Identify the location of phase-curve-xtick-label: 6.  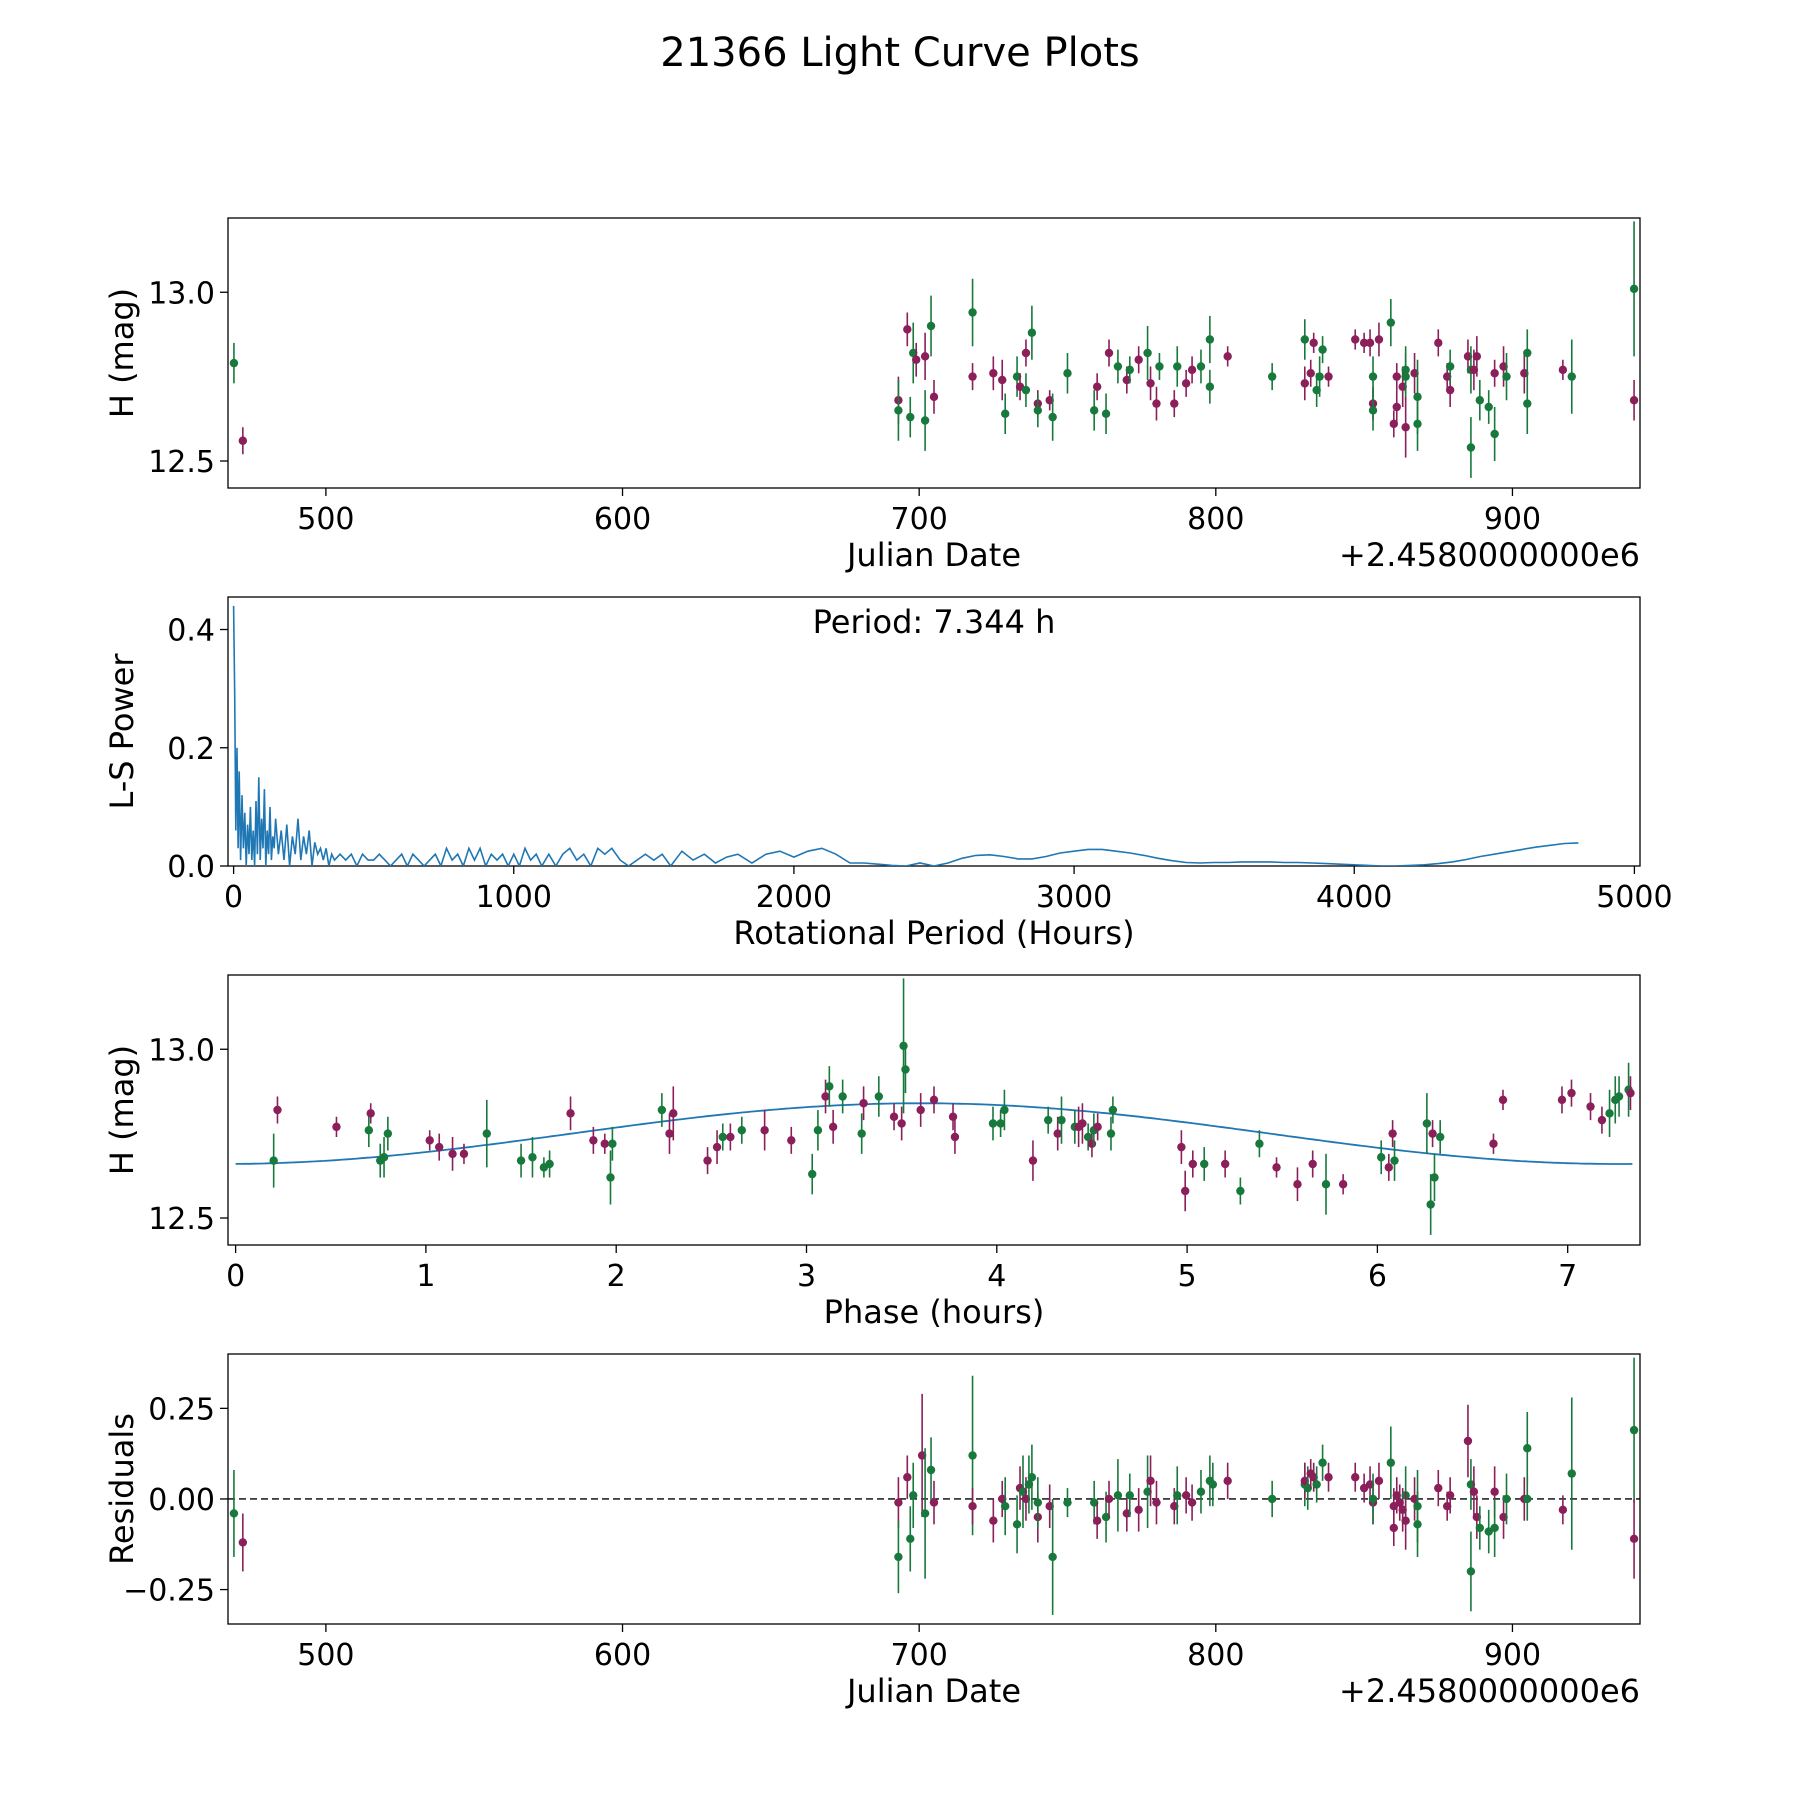
(1377, 1276).